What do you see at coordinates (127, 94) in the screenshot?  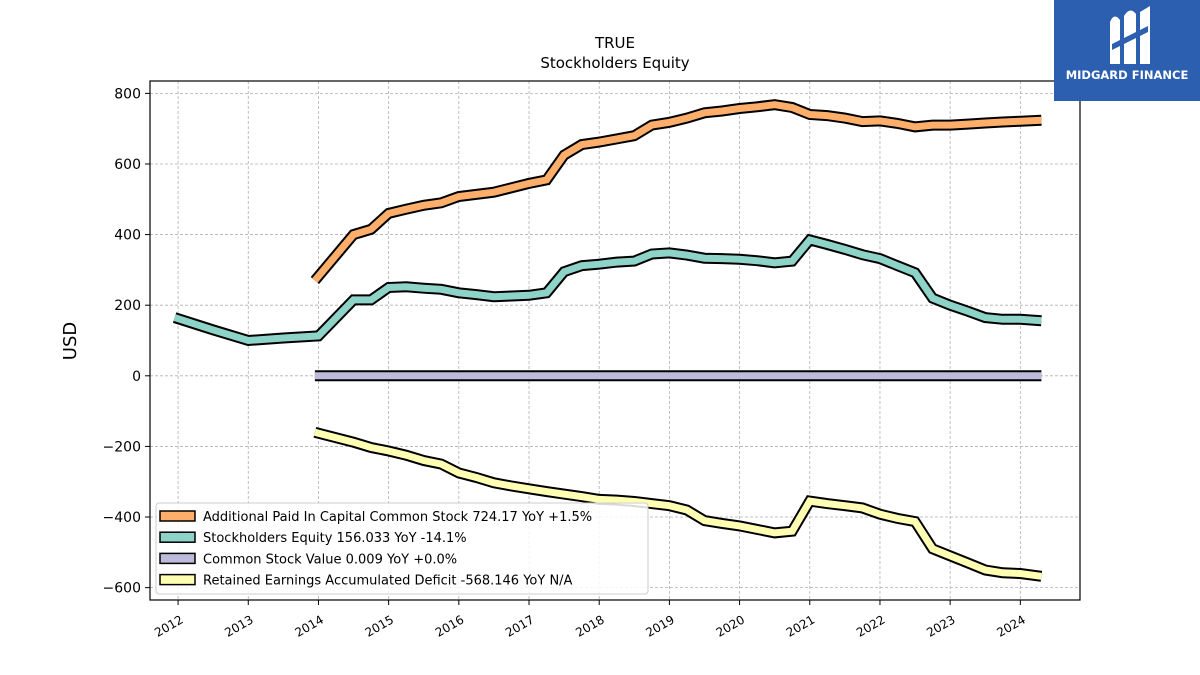 I see `y-tick-label: 800` at bounding box center [127, 94].